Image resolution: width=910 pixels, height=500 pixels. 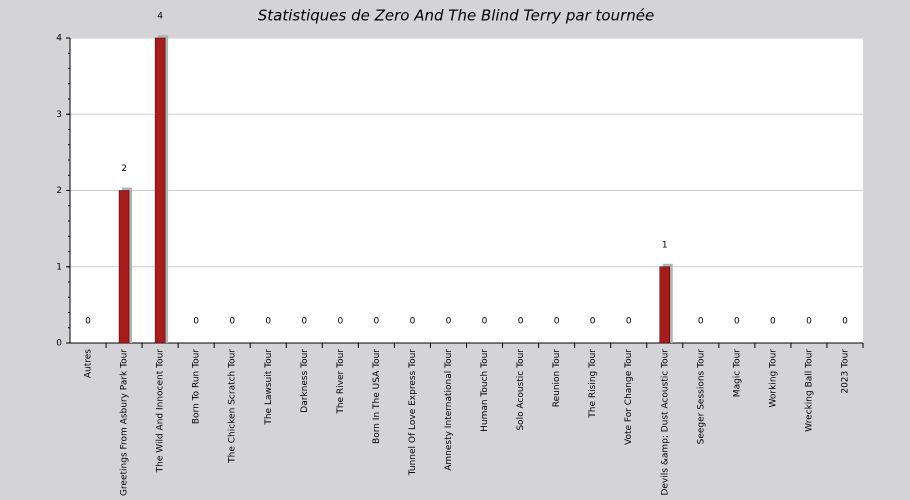 What do you see at coordinates (124, 169) in the screenshot?
I see `data-label: 2` at bounding box center [124, 169].